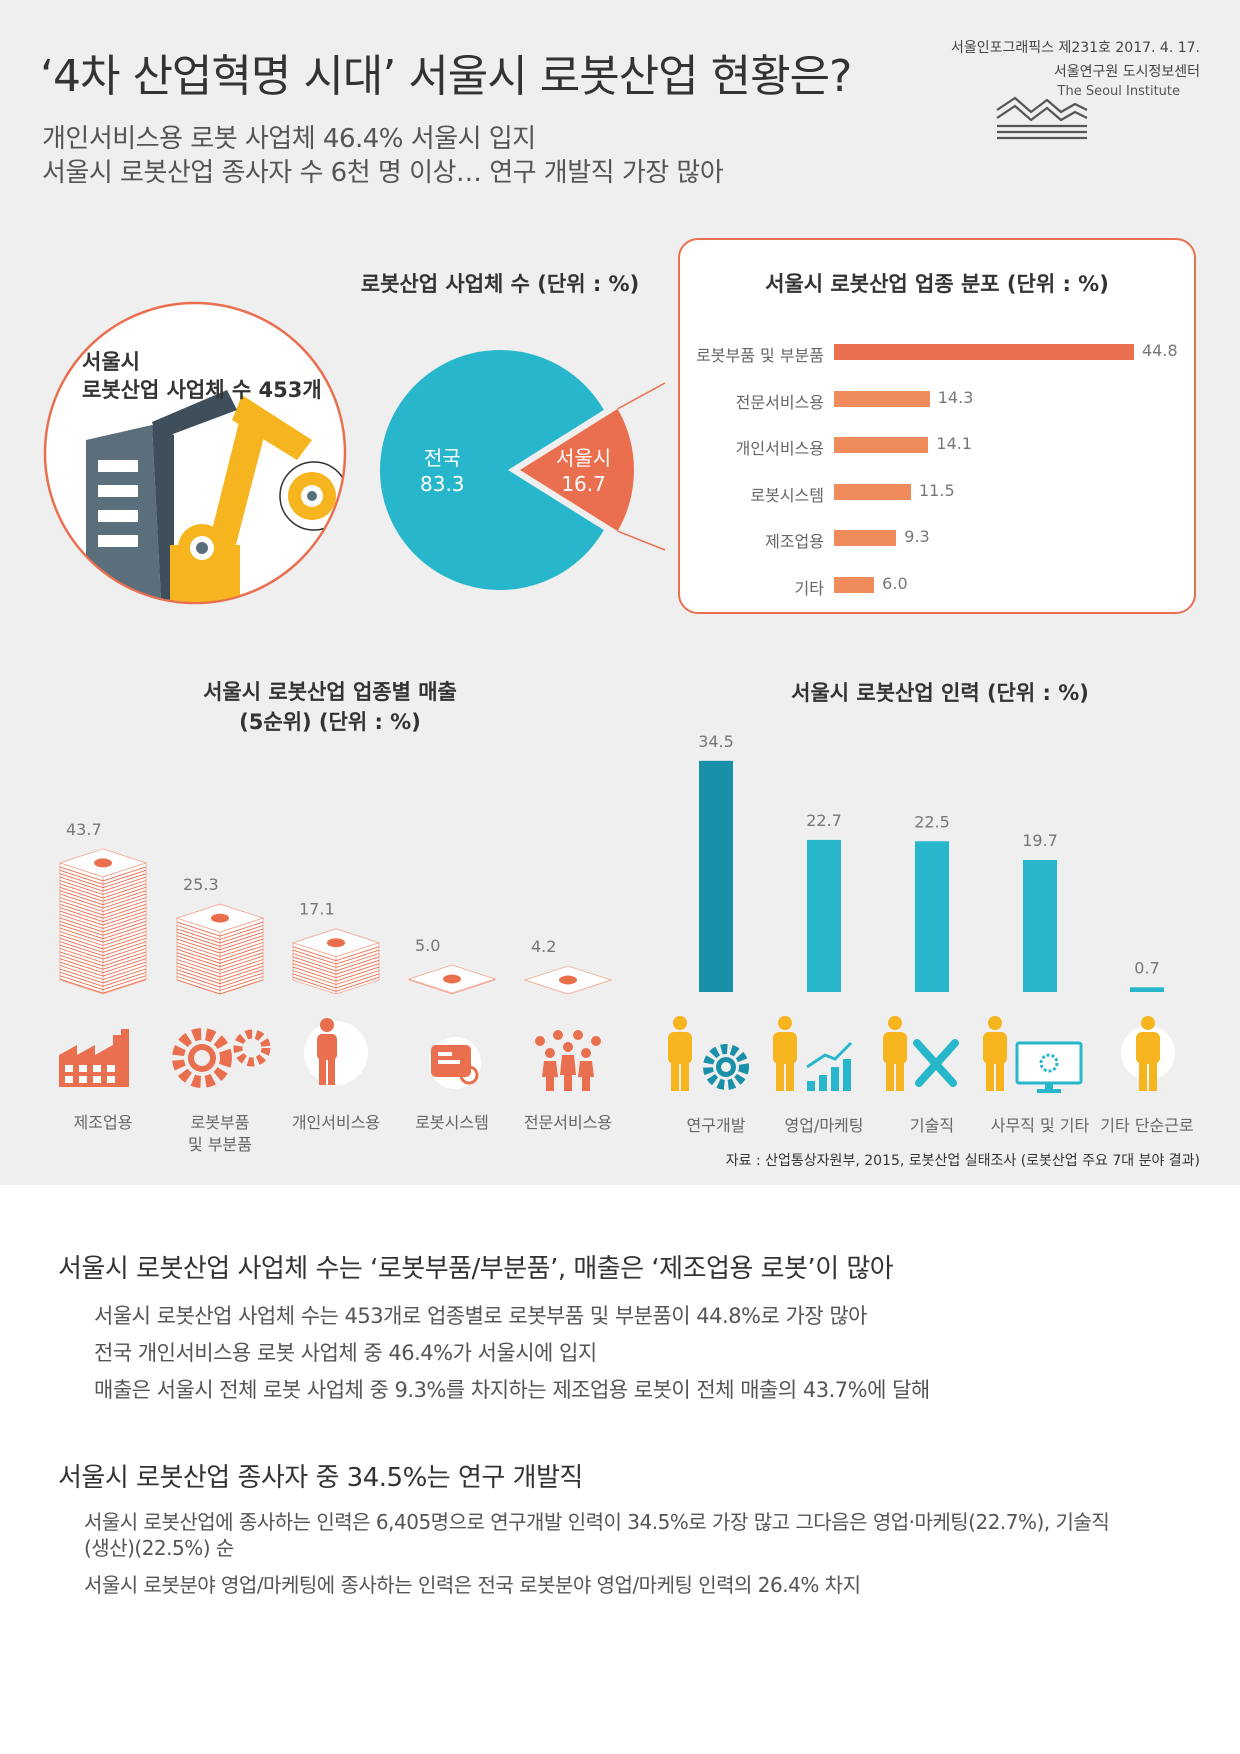  I want to click on summary-text-2: 전국 개인서비스용 로봇 사업체 중 46.4%가 서울시에 입지, so click(345, 1353).